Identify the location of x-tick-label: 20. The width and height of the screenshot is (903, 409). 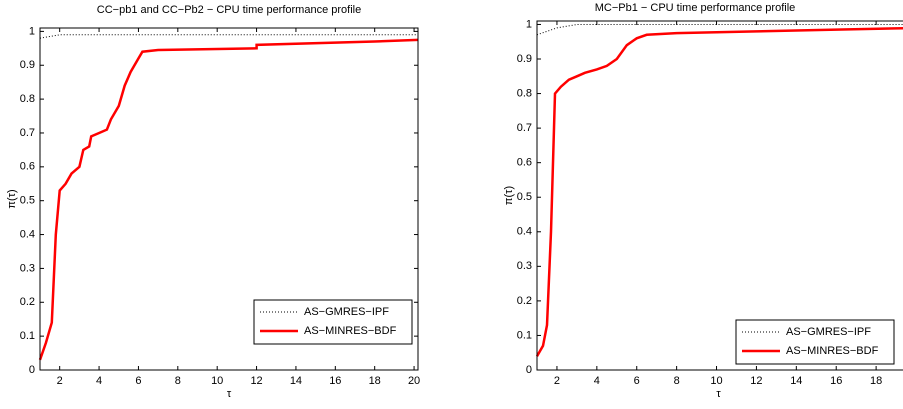
(414, 381).